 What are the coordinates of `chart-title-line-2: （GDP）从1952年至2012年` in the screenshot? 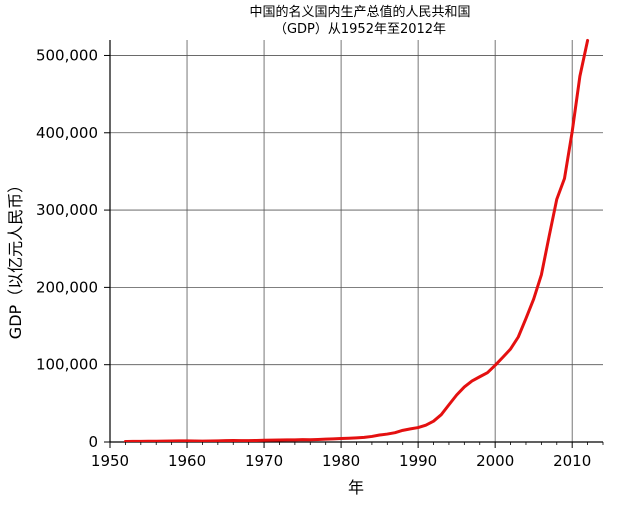 It's located at (360, 29).